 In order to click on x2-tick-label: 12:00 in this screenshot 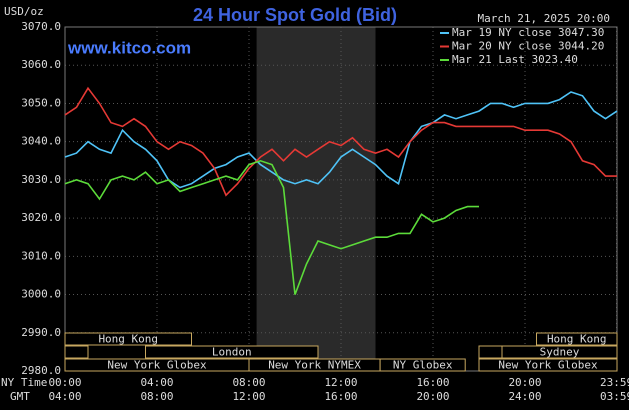, I will do `click(248, 396)`.